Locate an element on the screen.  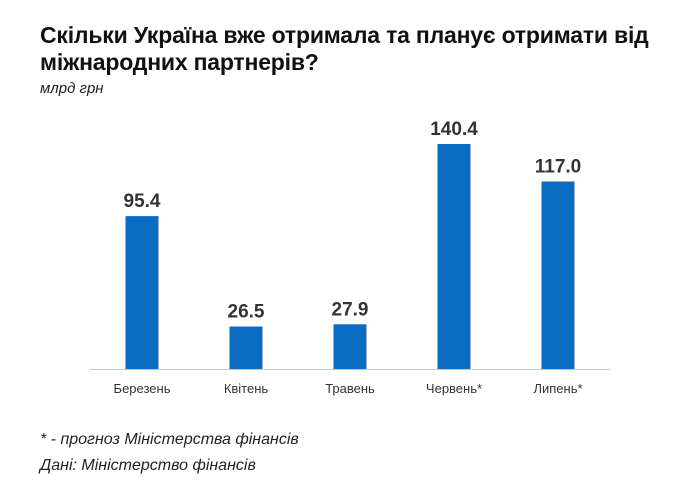
bar-value-label: 27.9 is located at coordinates (350, 309).